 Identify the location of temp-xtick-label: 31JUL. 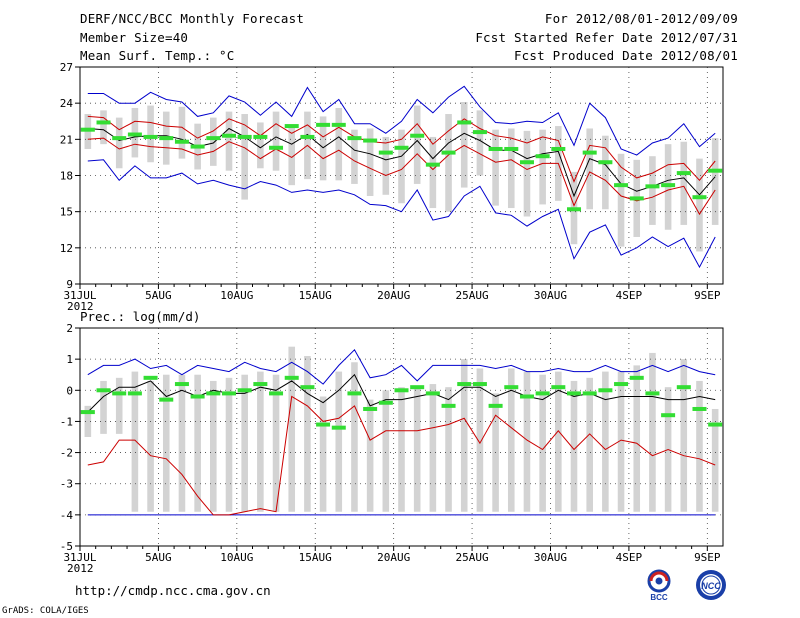
(79, 295).